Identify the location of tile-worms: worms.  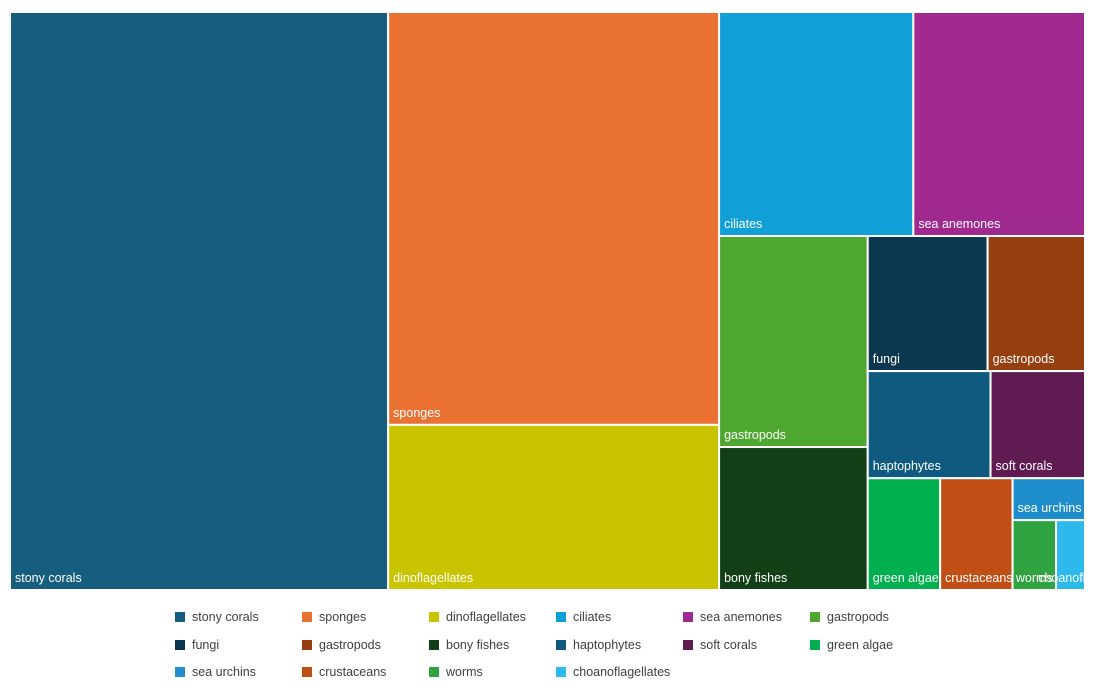
(1034, 555).